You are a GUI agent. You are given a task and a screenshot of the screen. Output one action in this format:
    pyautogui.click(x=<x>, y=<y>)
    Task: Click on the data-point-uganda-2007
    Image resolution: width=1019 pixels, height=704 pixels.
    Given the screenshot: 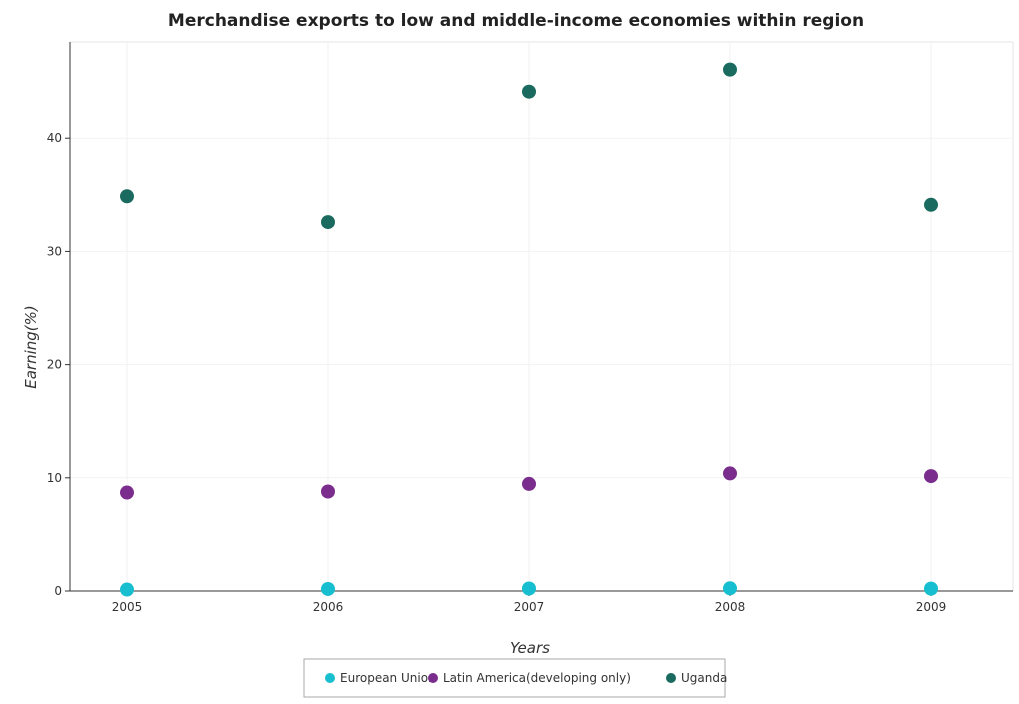 What is the action you would take?
    pyautogui.click(x=529, y=91)
    